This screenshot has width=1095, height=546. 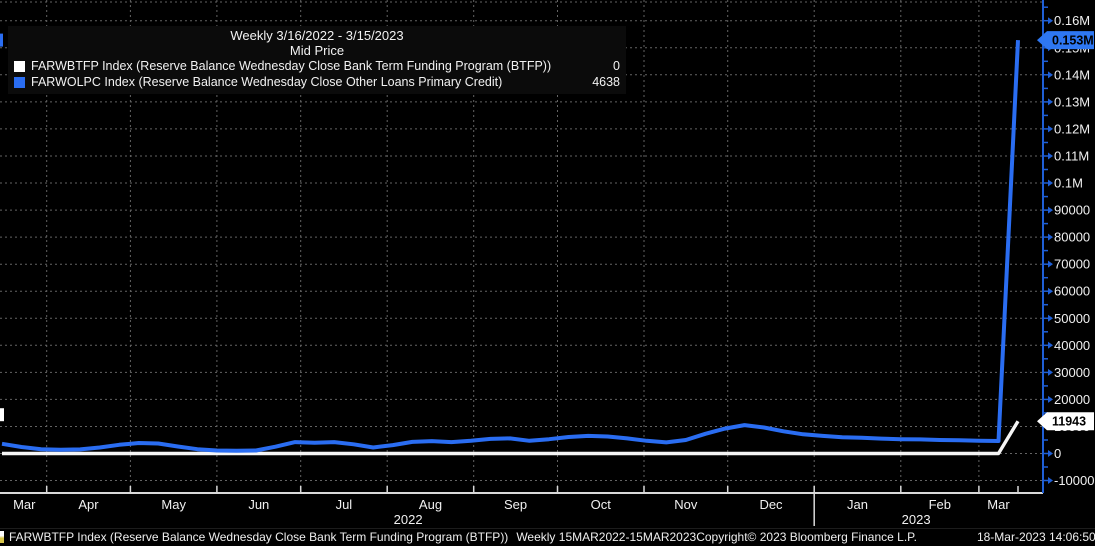 I want to click on year-label-2023: 2023, so click(x=916, y=519).